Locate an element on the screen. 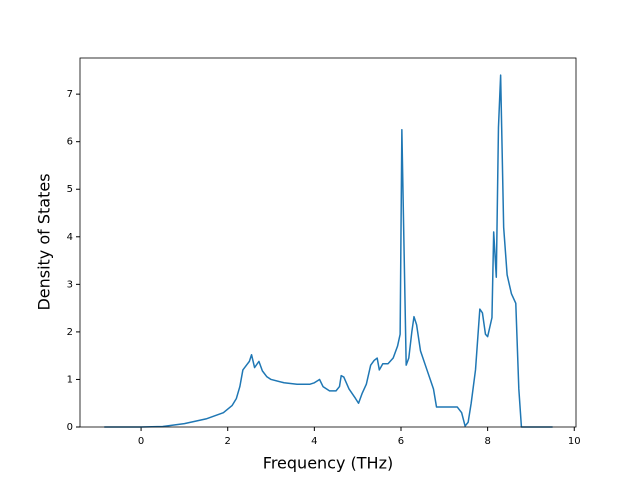 The image size is (640, 480). x-tick-label: 6 is located at coordinates (401, 441).